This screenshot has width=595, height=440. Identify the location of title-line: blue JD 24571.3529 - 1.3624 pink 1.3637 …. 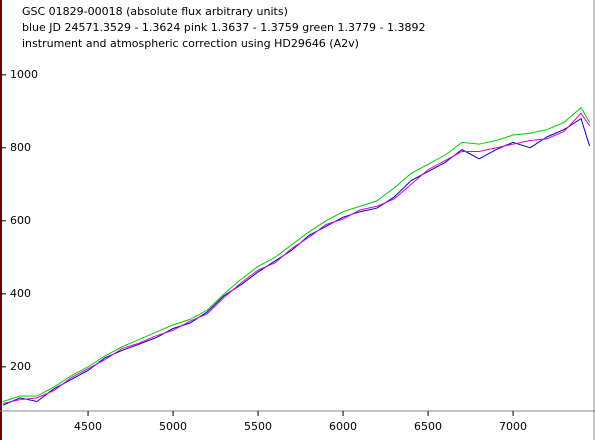
(223, 27).